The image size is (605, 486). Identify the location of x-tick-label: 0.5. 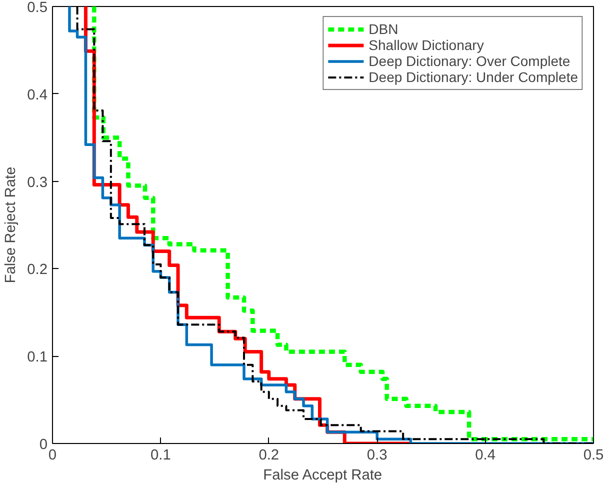
(593, 456).